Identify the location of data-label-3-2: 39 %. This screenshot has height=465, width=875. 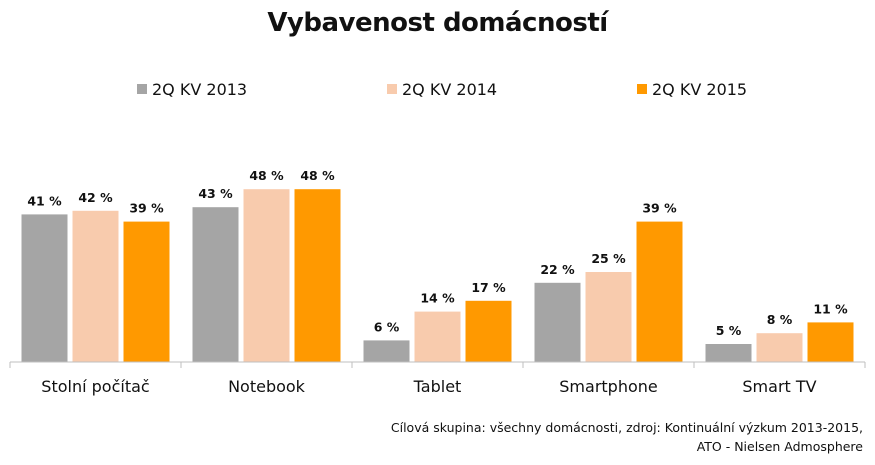
(659, 208).